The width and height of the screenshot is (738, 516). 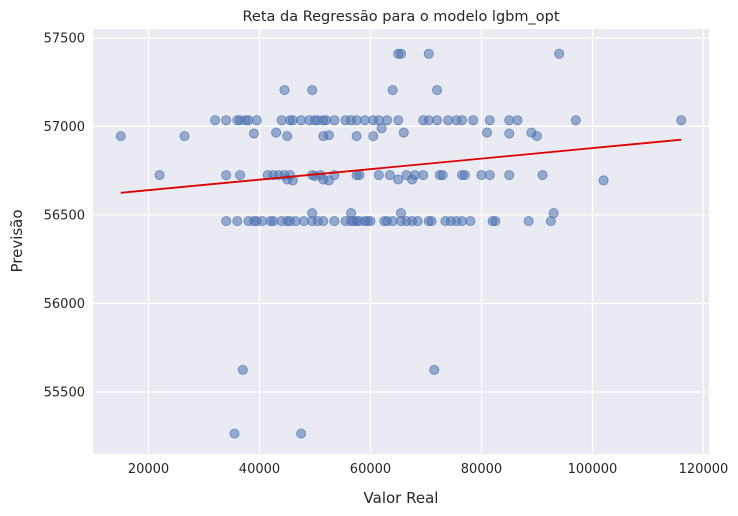 I want to click on x-tick-label: 80000, so click(x=481, y=469).